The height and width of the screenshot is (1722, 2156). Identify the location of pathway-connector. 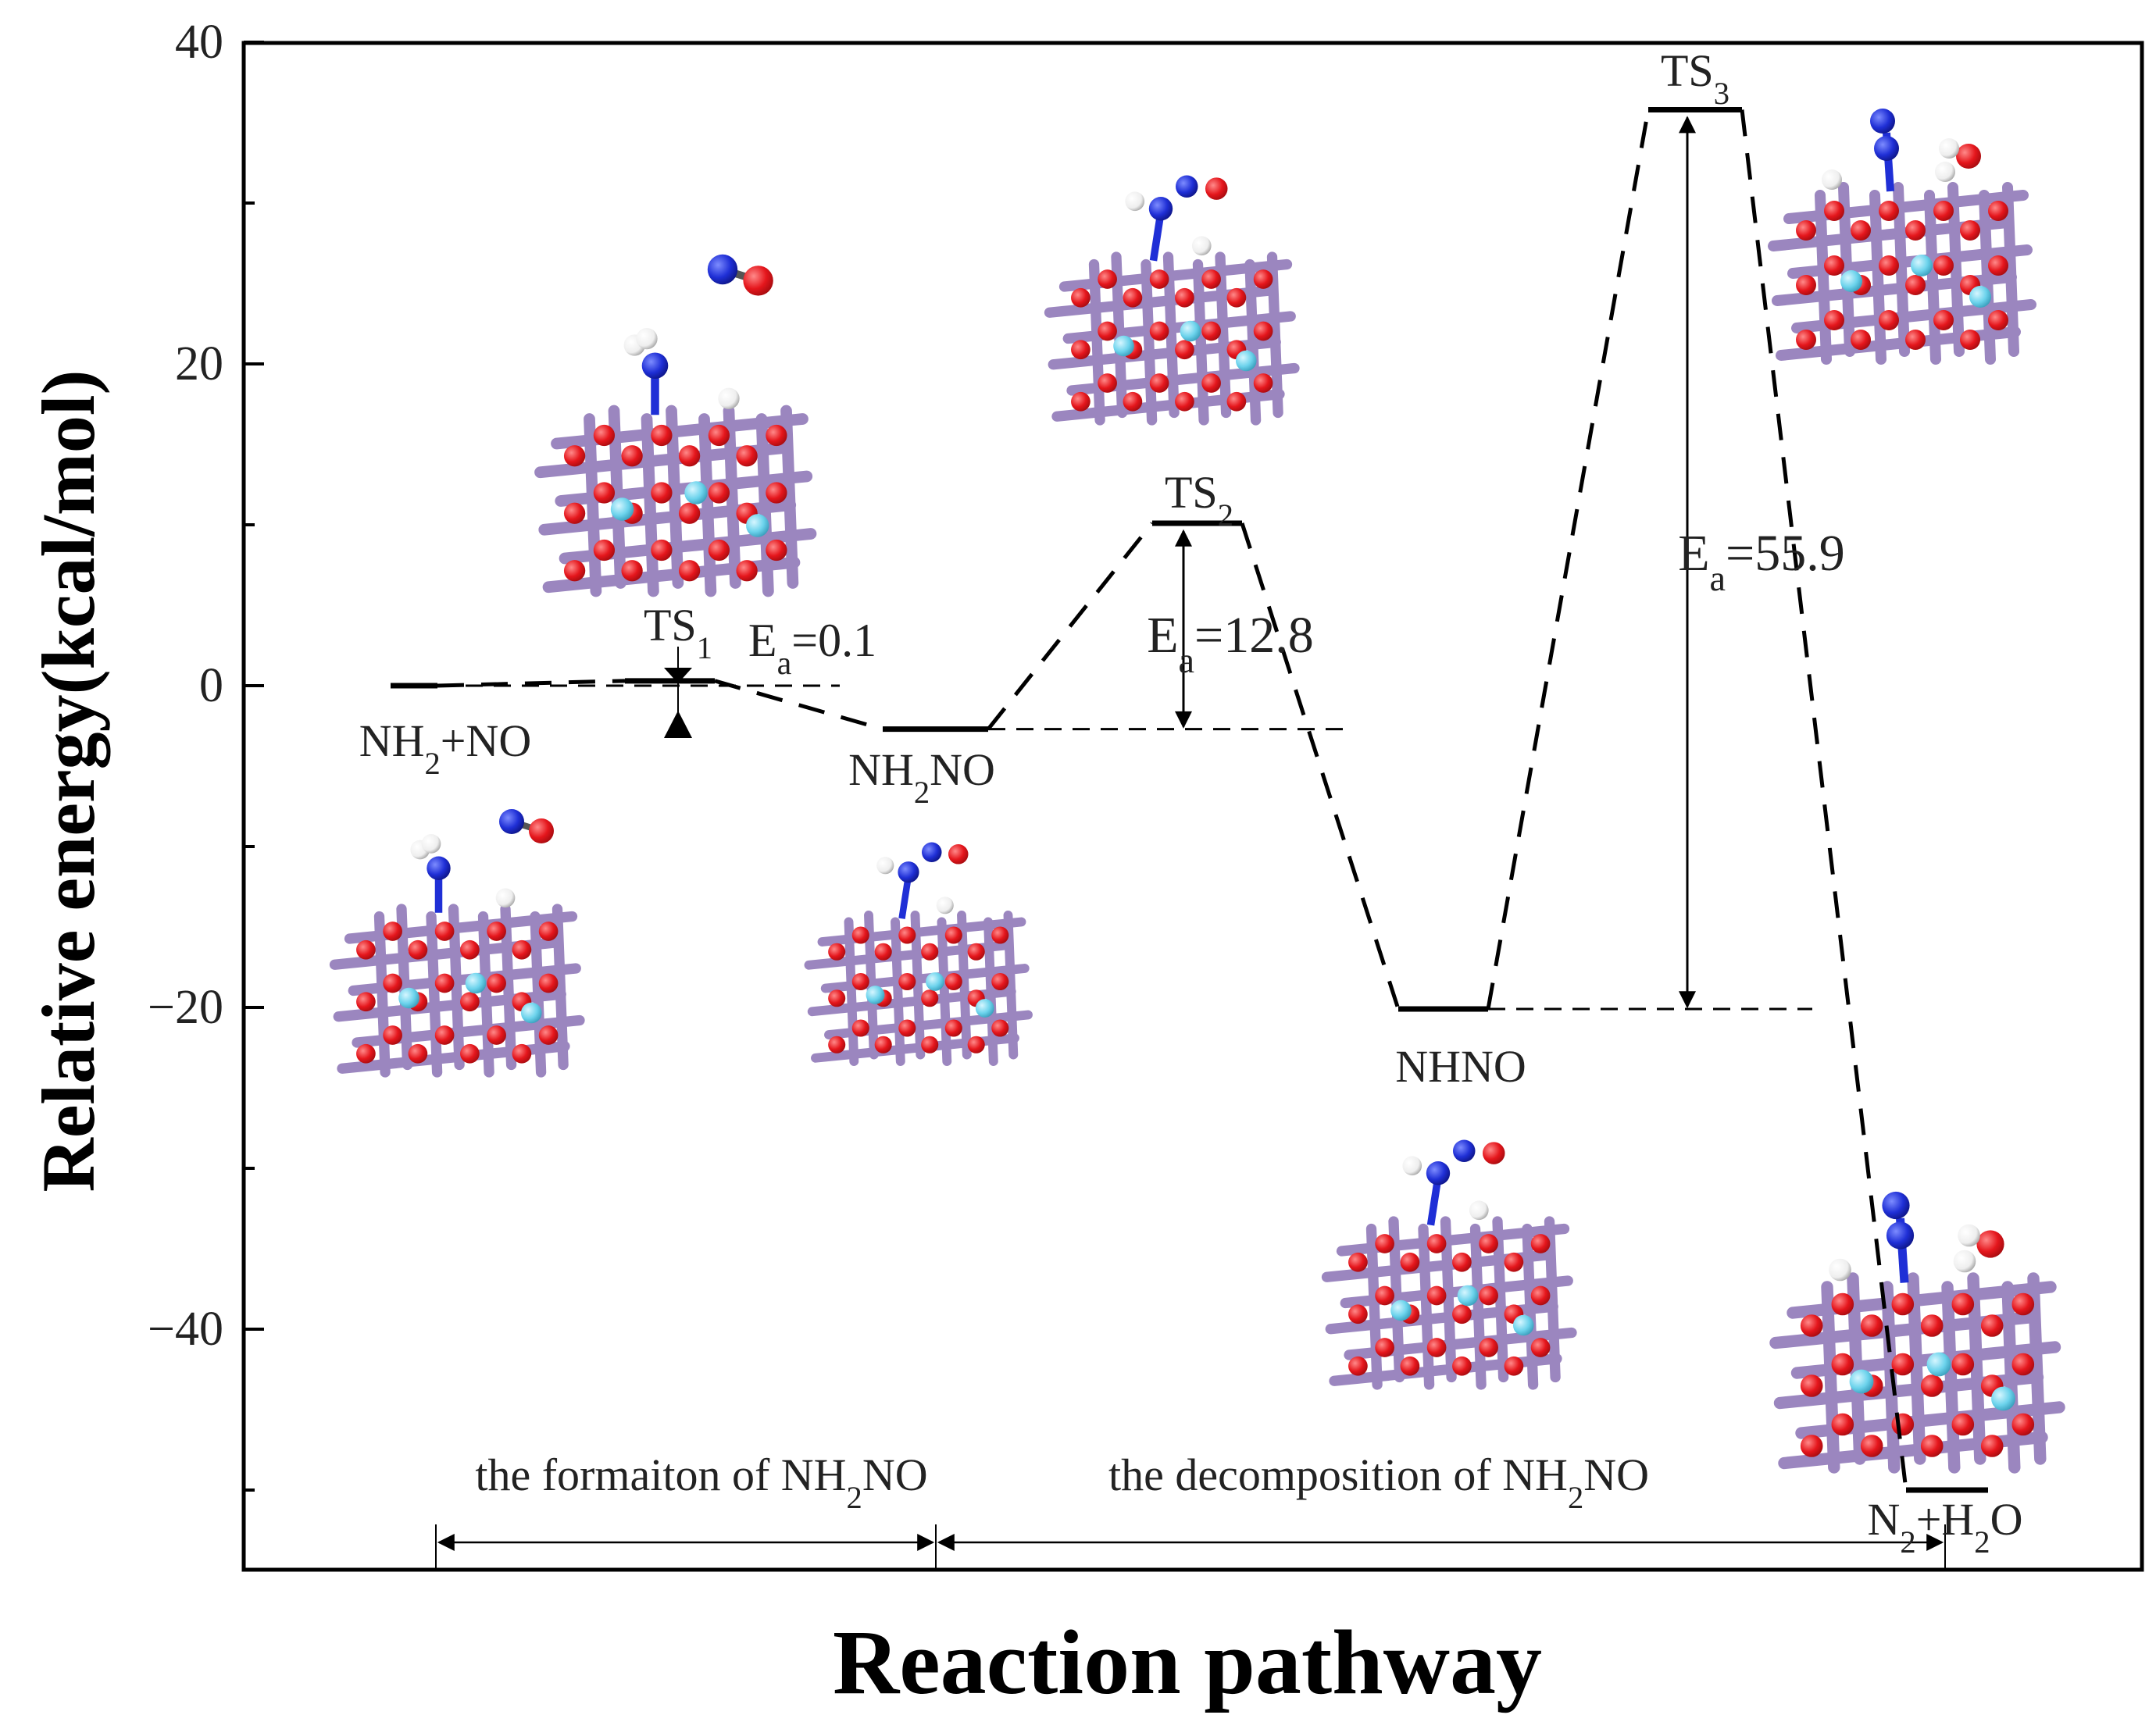
(1321, 766).